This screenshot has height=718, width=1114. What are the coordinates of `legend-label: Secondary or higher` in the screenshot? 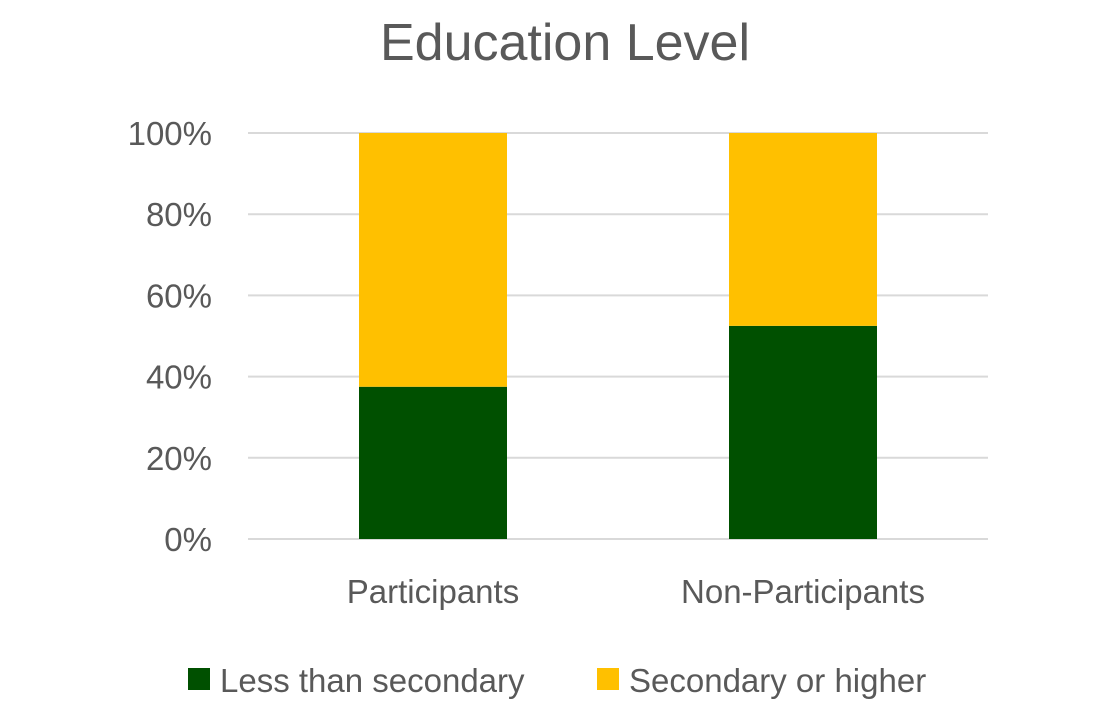 It's located at (777, 680).